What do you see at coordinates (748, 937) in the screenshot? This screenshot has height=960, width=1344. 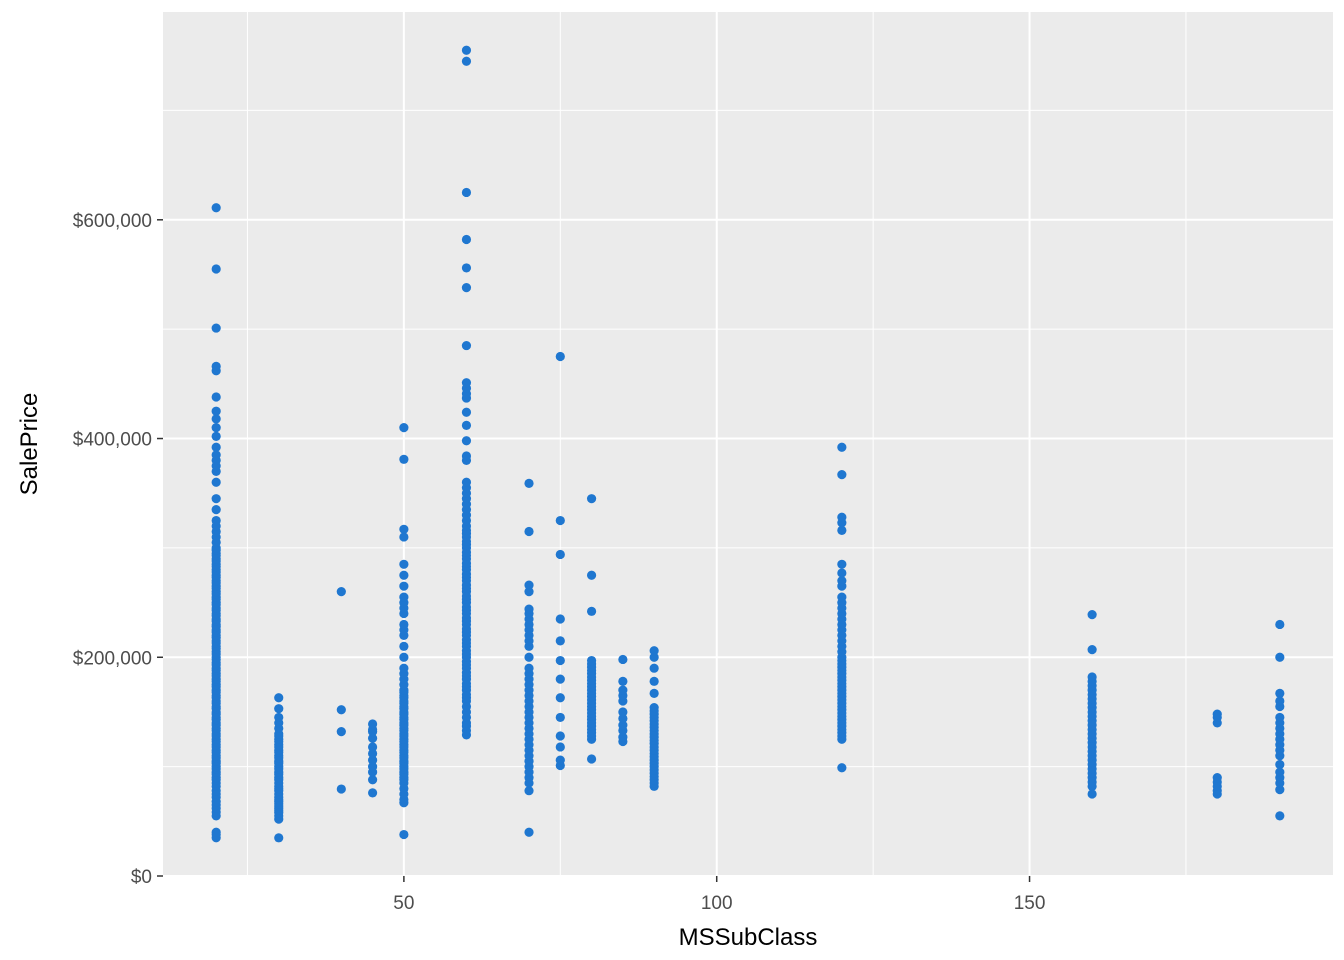 I see `x-axis-title: MSSubClass` at bounding box center [748, 937].